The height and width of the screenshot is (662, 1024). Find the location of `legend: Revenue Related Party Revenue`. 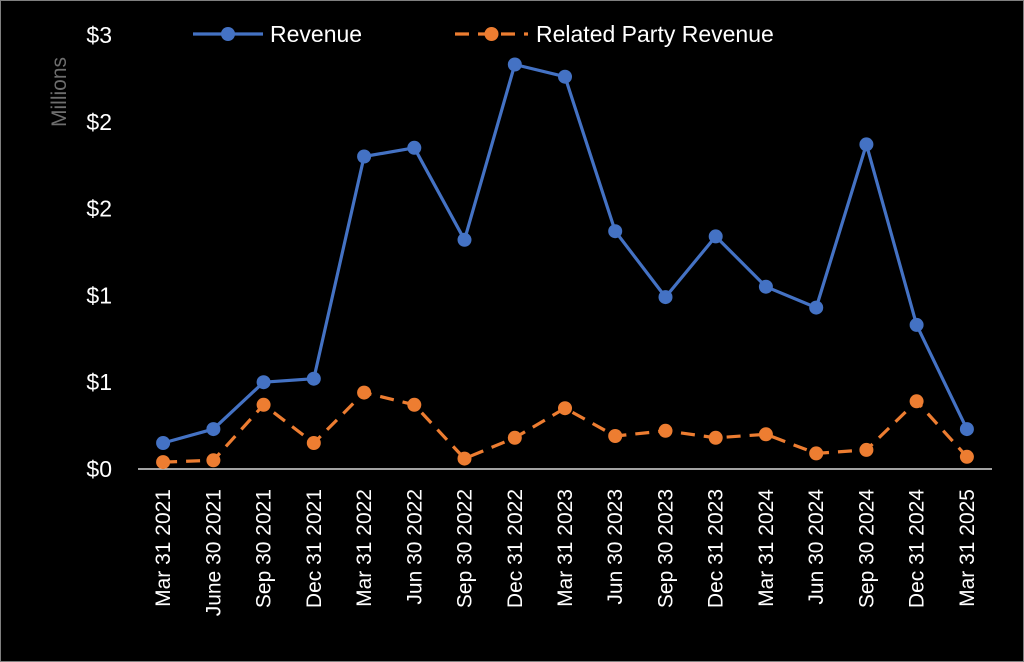

legend: Revenue Related Party Revenue is located at coordinates (483, 34).